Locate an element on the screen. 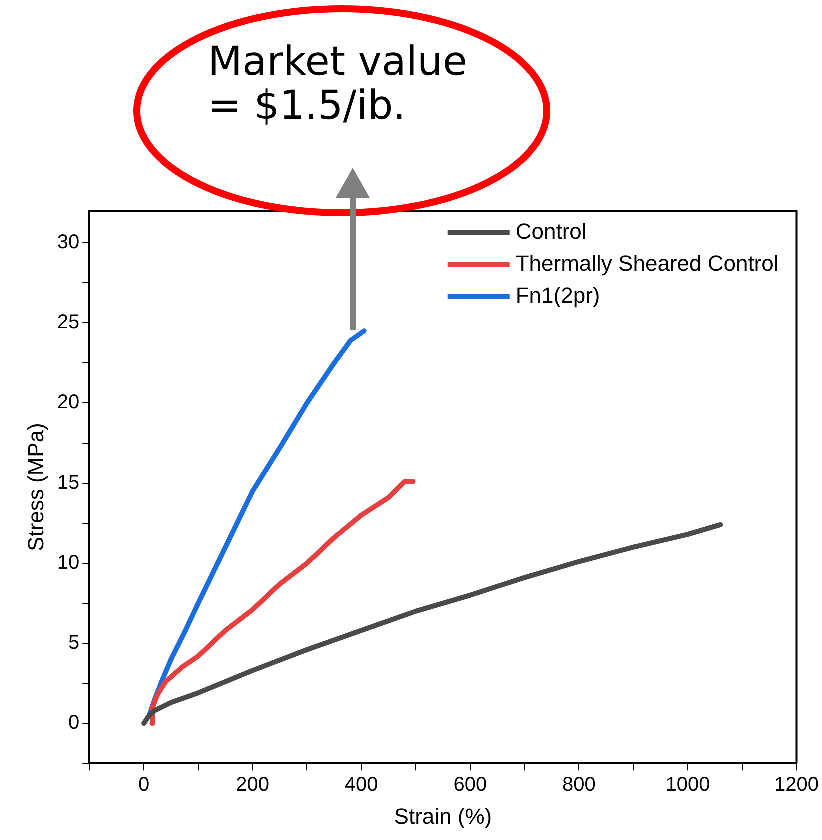  x-tick-label: 800 is located at coordinates (579, 785).